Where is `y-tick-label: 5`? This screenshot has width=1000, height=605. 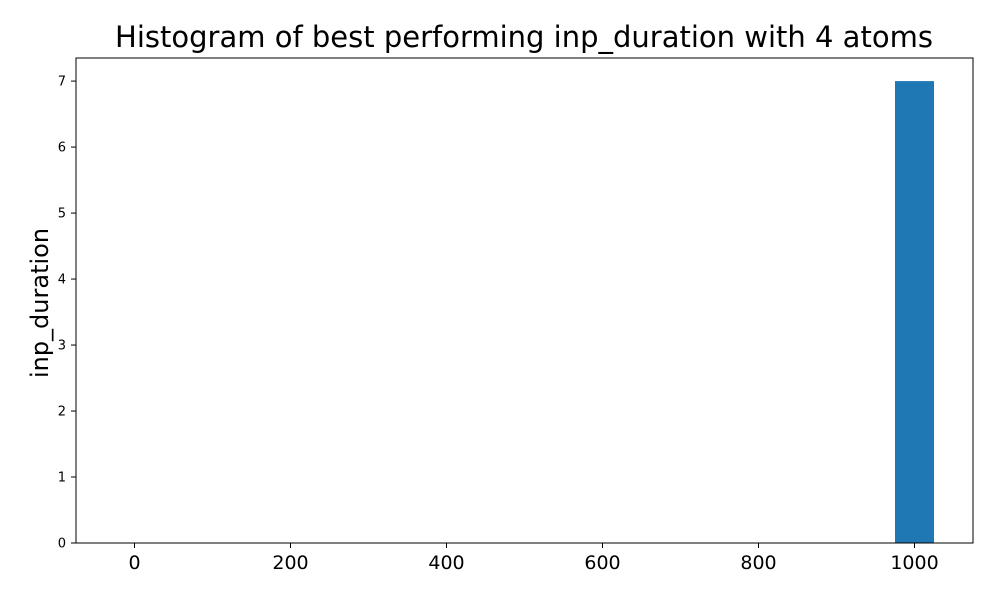 y-tick-label: 5 is located at coordinates (62, 214).